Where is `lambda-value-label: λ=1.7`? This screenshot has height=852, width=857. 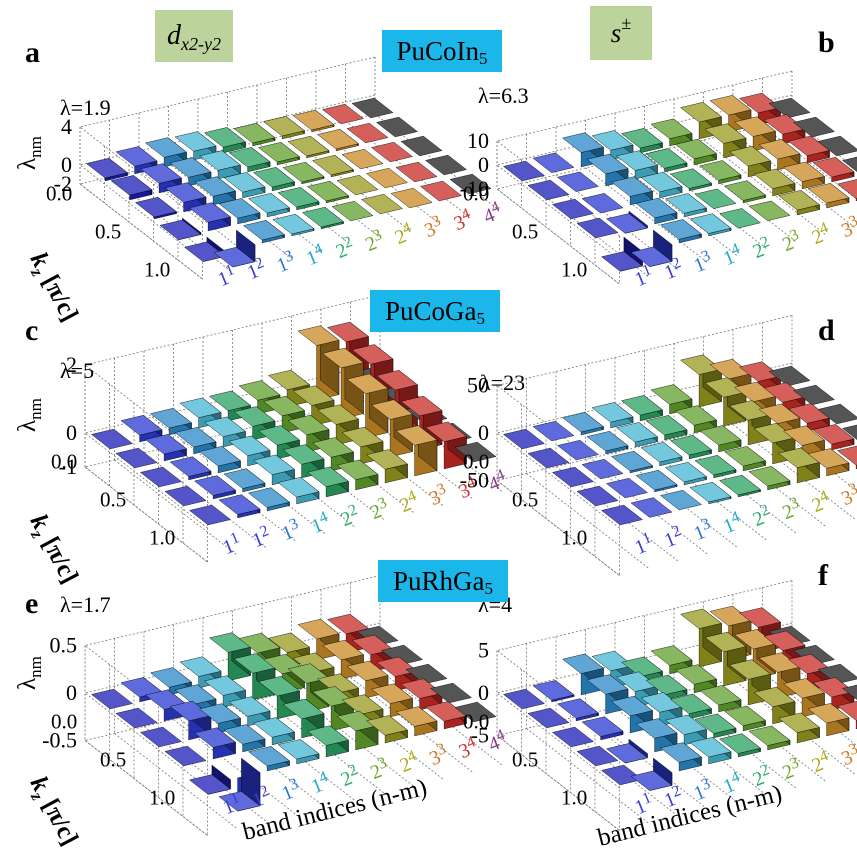
lambda-value-label: λ=1.7 is located at coordinates (85, 604).